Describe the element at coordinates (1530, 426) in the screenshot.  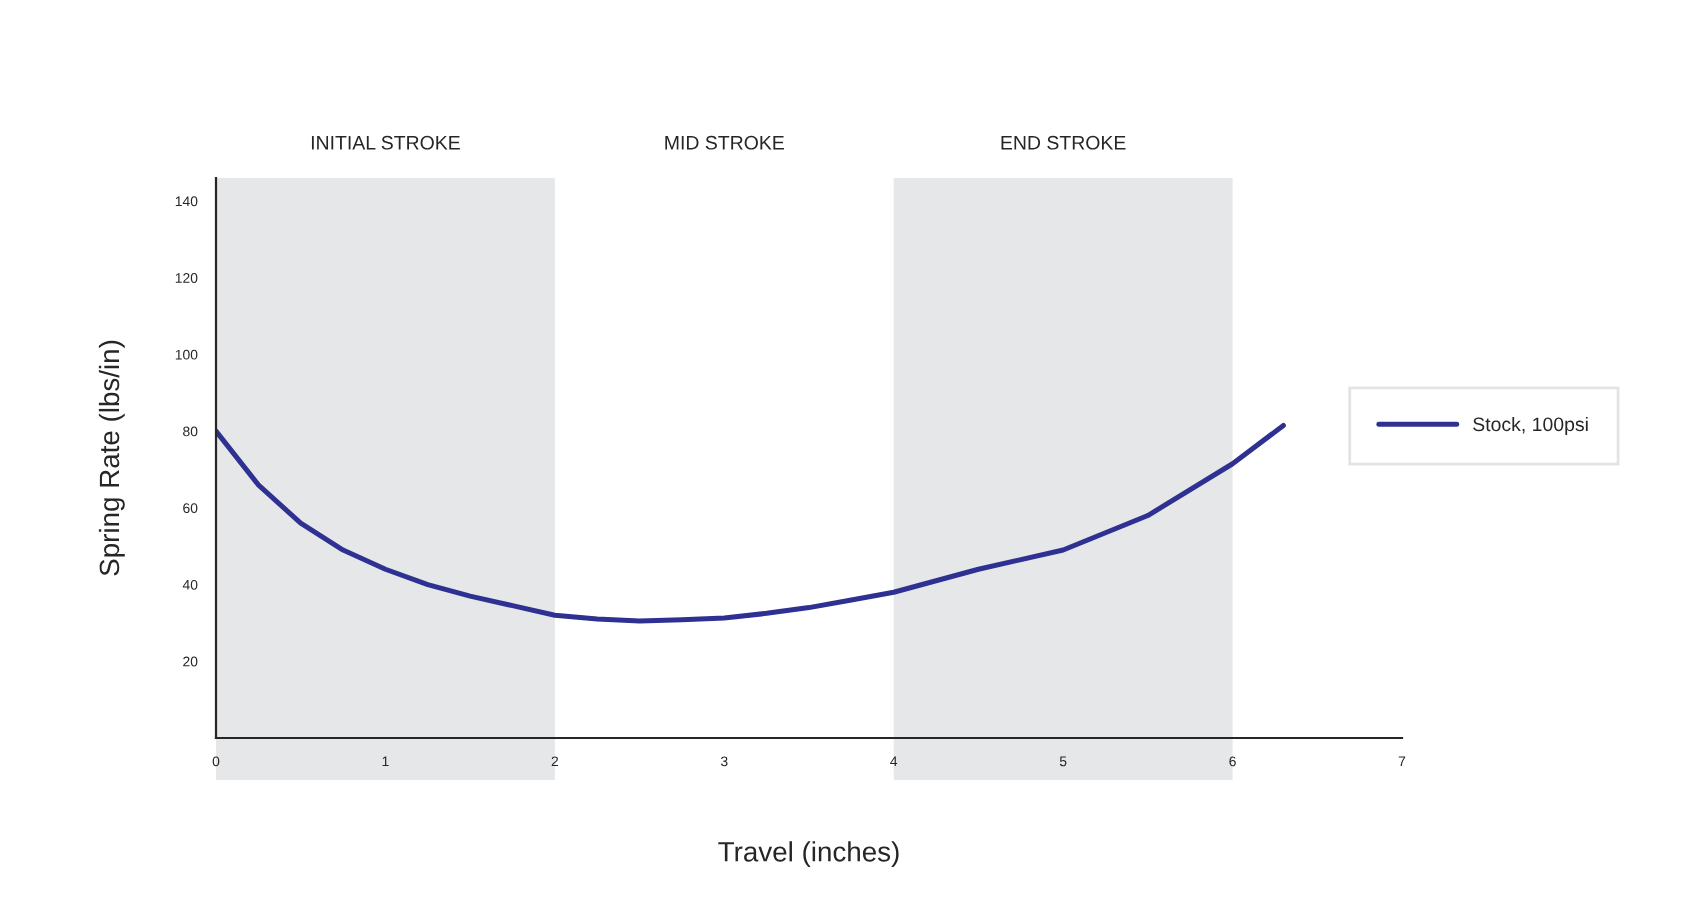
I see `legend-label: Stock, 100psi` at that location.